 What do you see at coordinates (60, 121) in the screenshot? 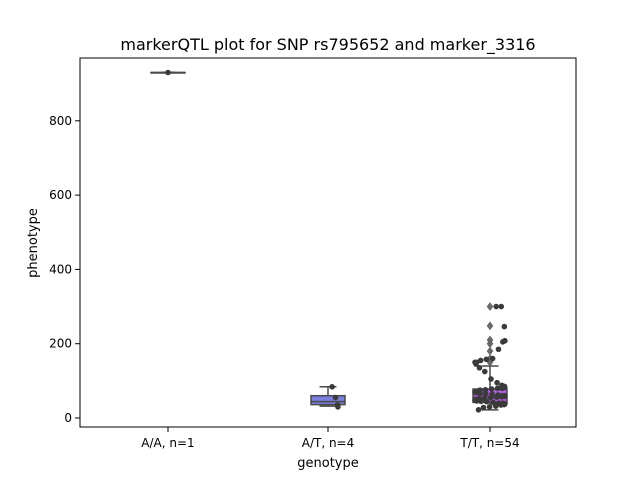
I see `y-tick-label: 800` at bounding box center [60, 121].